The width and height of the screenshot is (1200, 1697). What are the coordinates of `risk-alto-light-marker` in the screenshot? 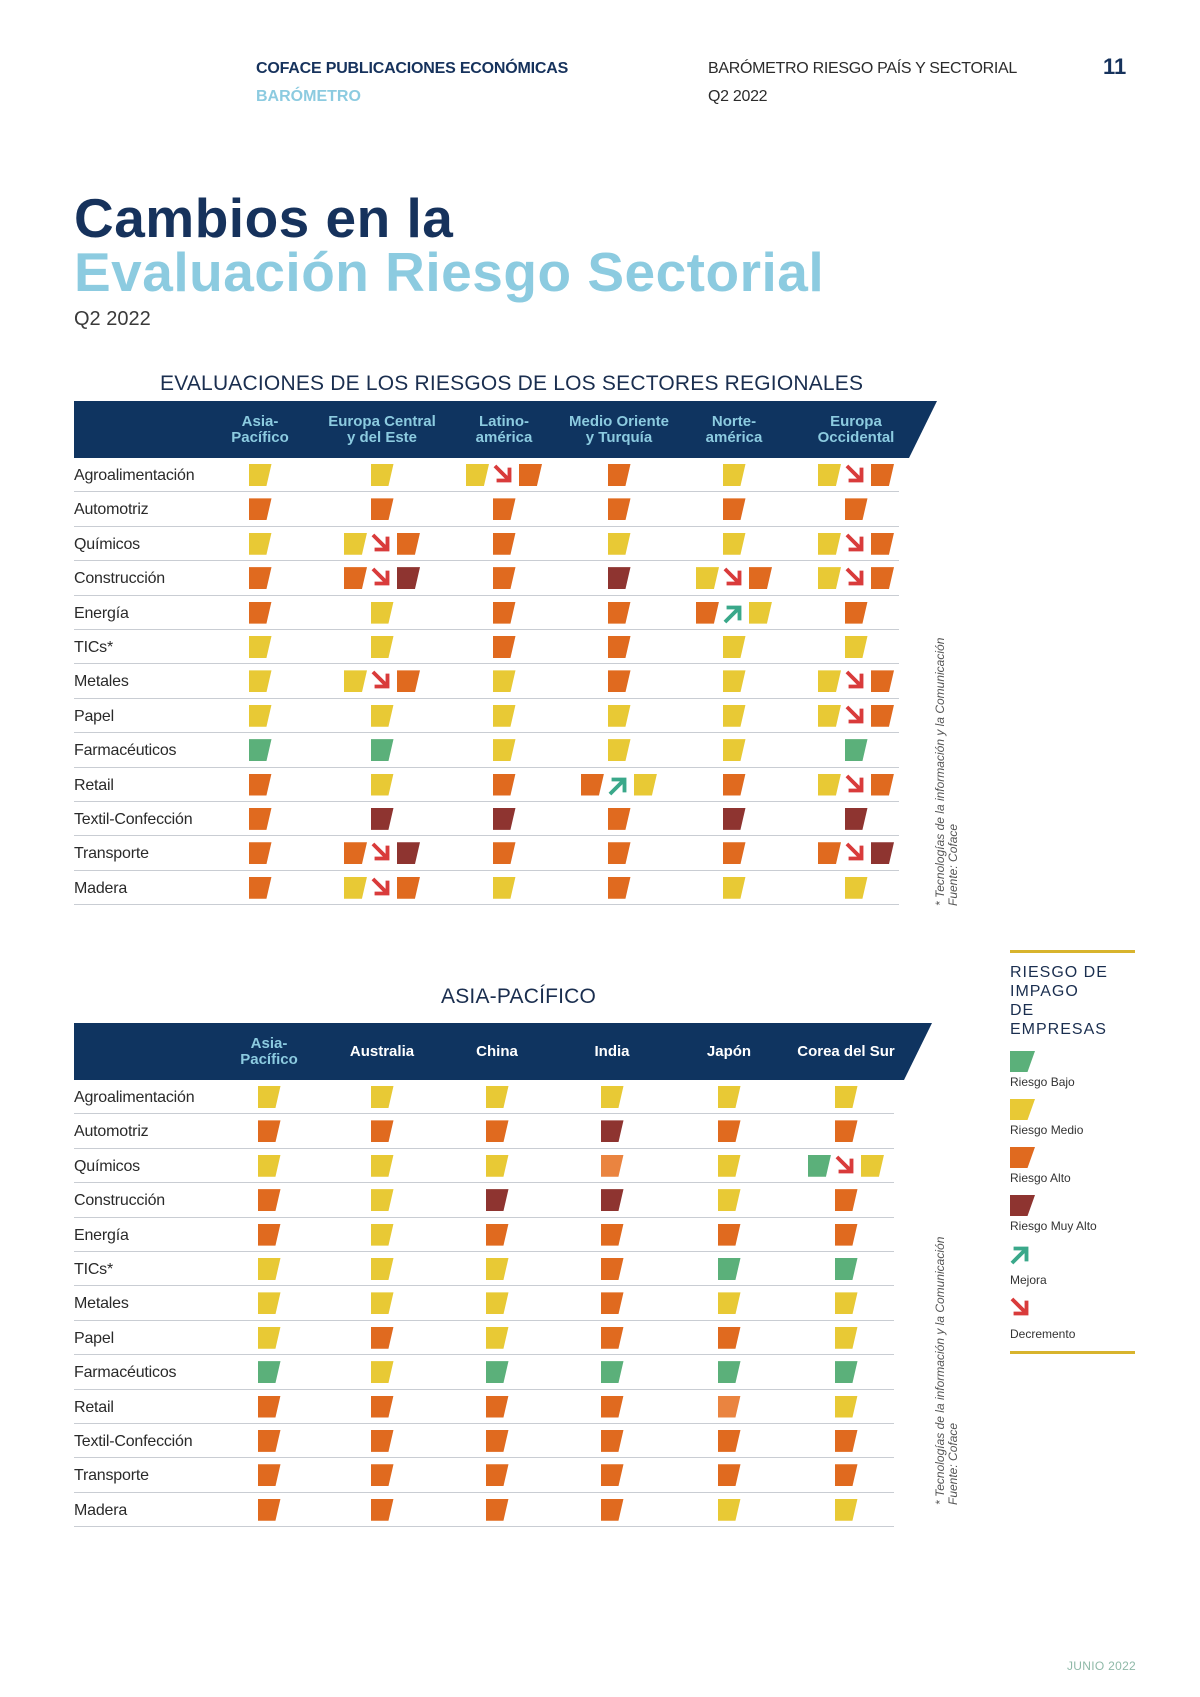 It's located at (729, 1406).